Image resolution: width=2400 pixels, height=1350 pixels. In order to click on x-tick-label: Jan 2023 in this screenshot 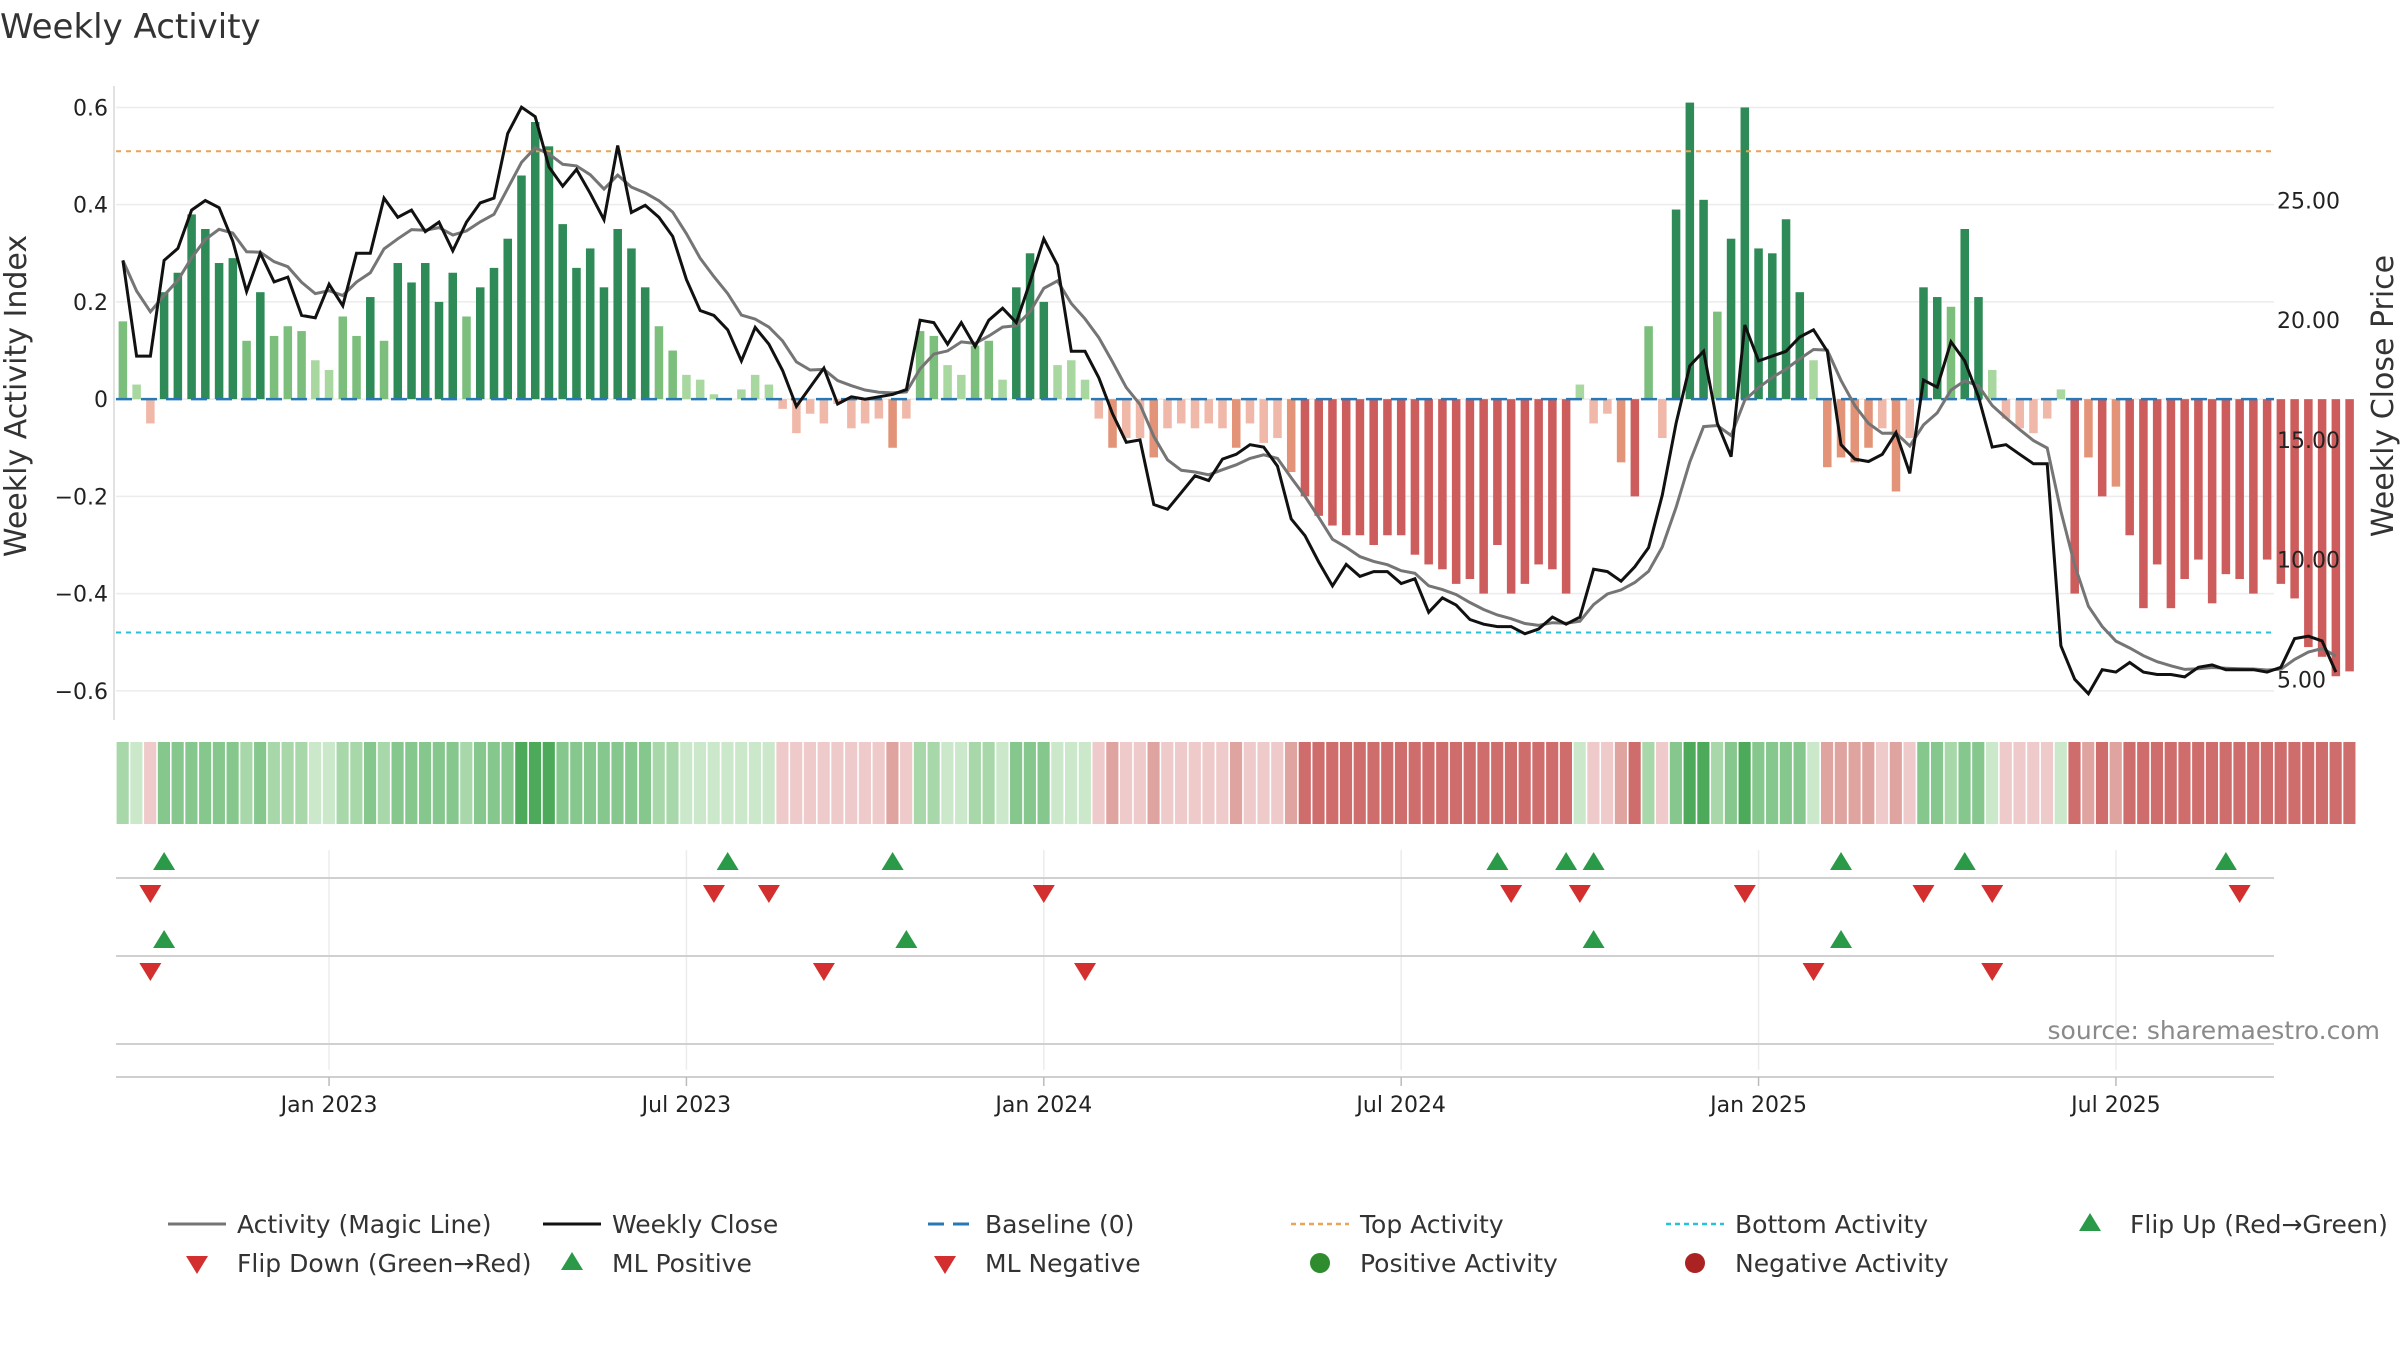, I will do `click(328, 1105)`.